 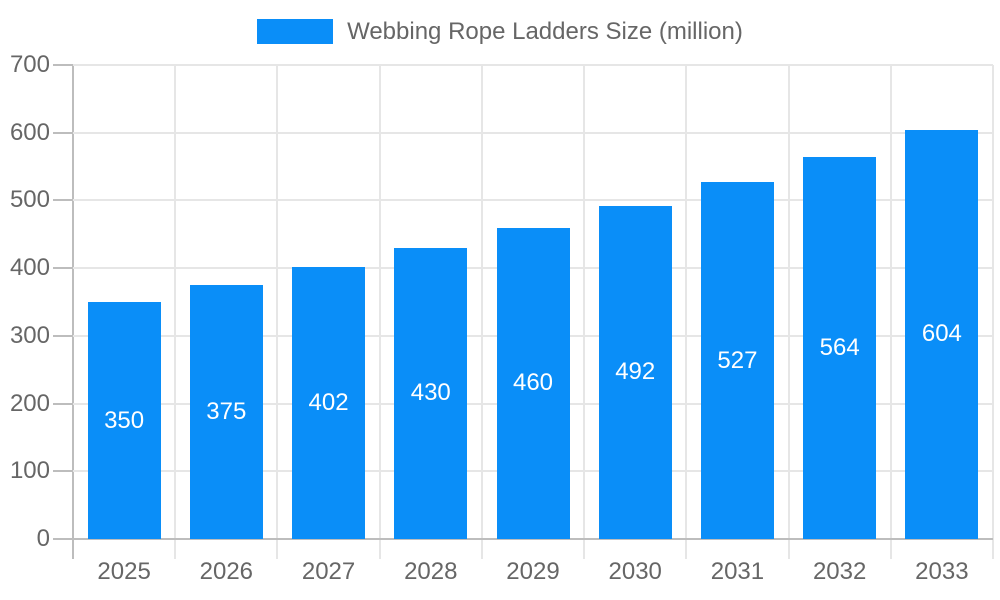 I want to click on y-tick-label: 400, so click(x=29, y=268).